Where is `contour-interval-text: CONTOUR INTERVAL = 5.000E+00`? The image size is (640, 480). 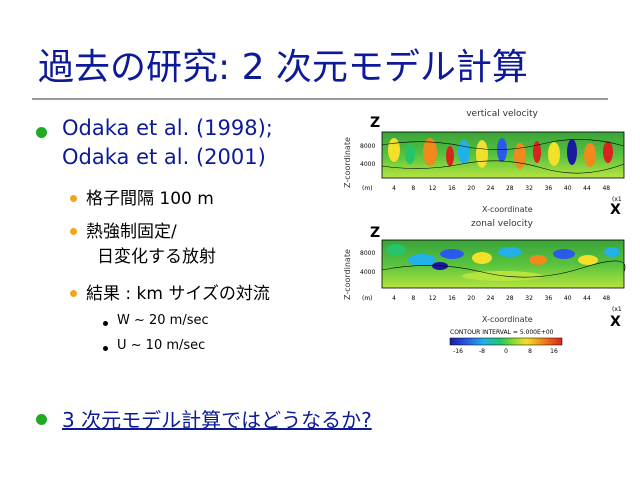 contour-interval-text: CONTOUR INTERVAL = 5.000E+00 is located at coordinates (502, 332).